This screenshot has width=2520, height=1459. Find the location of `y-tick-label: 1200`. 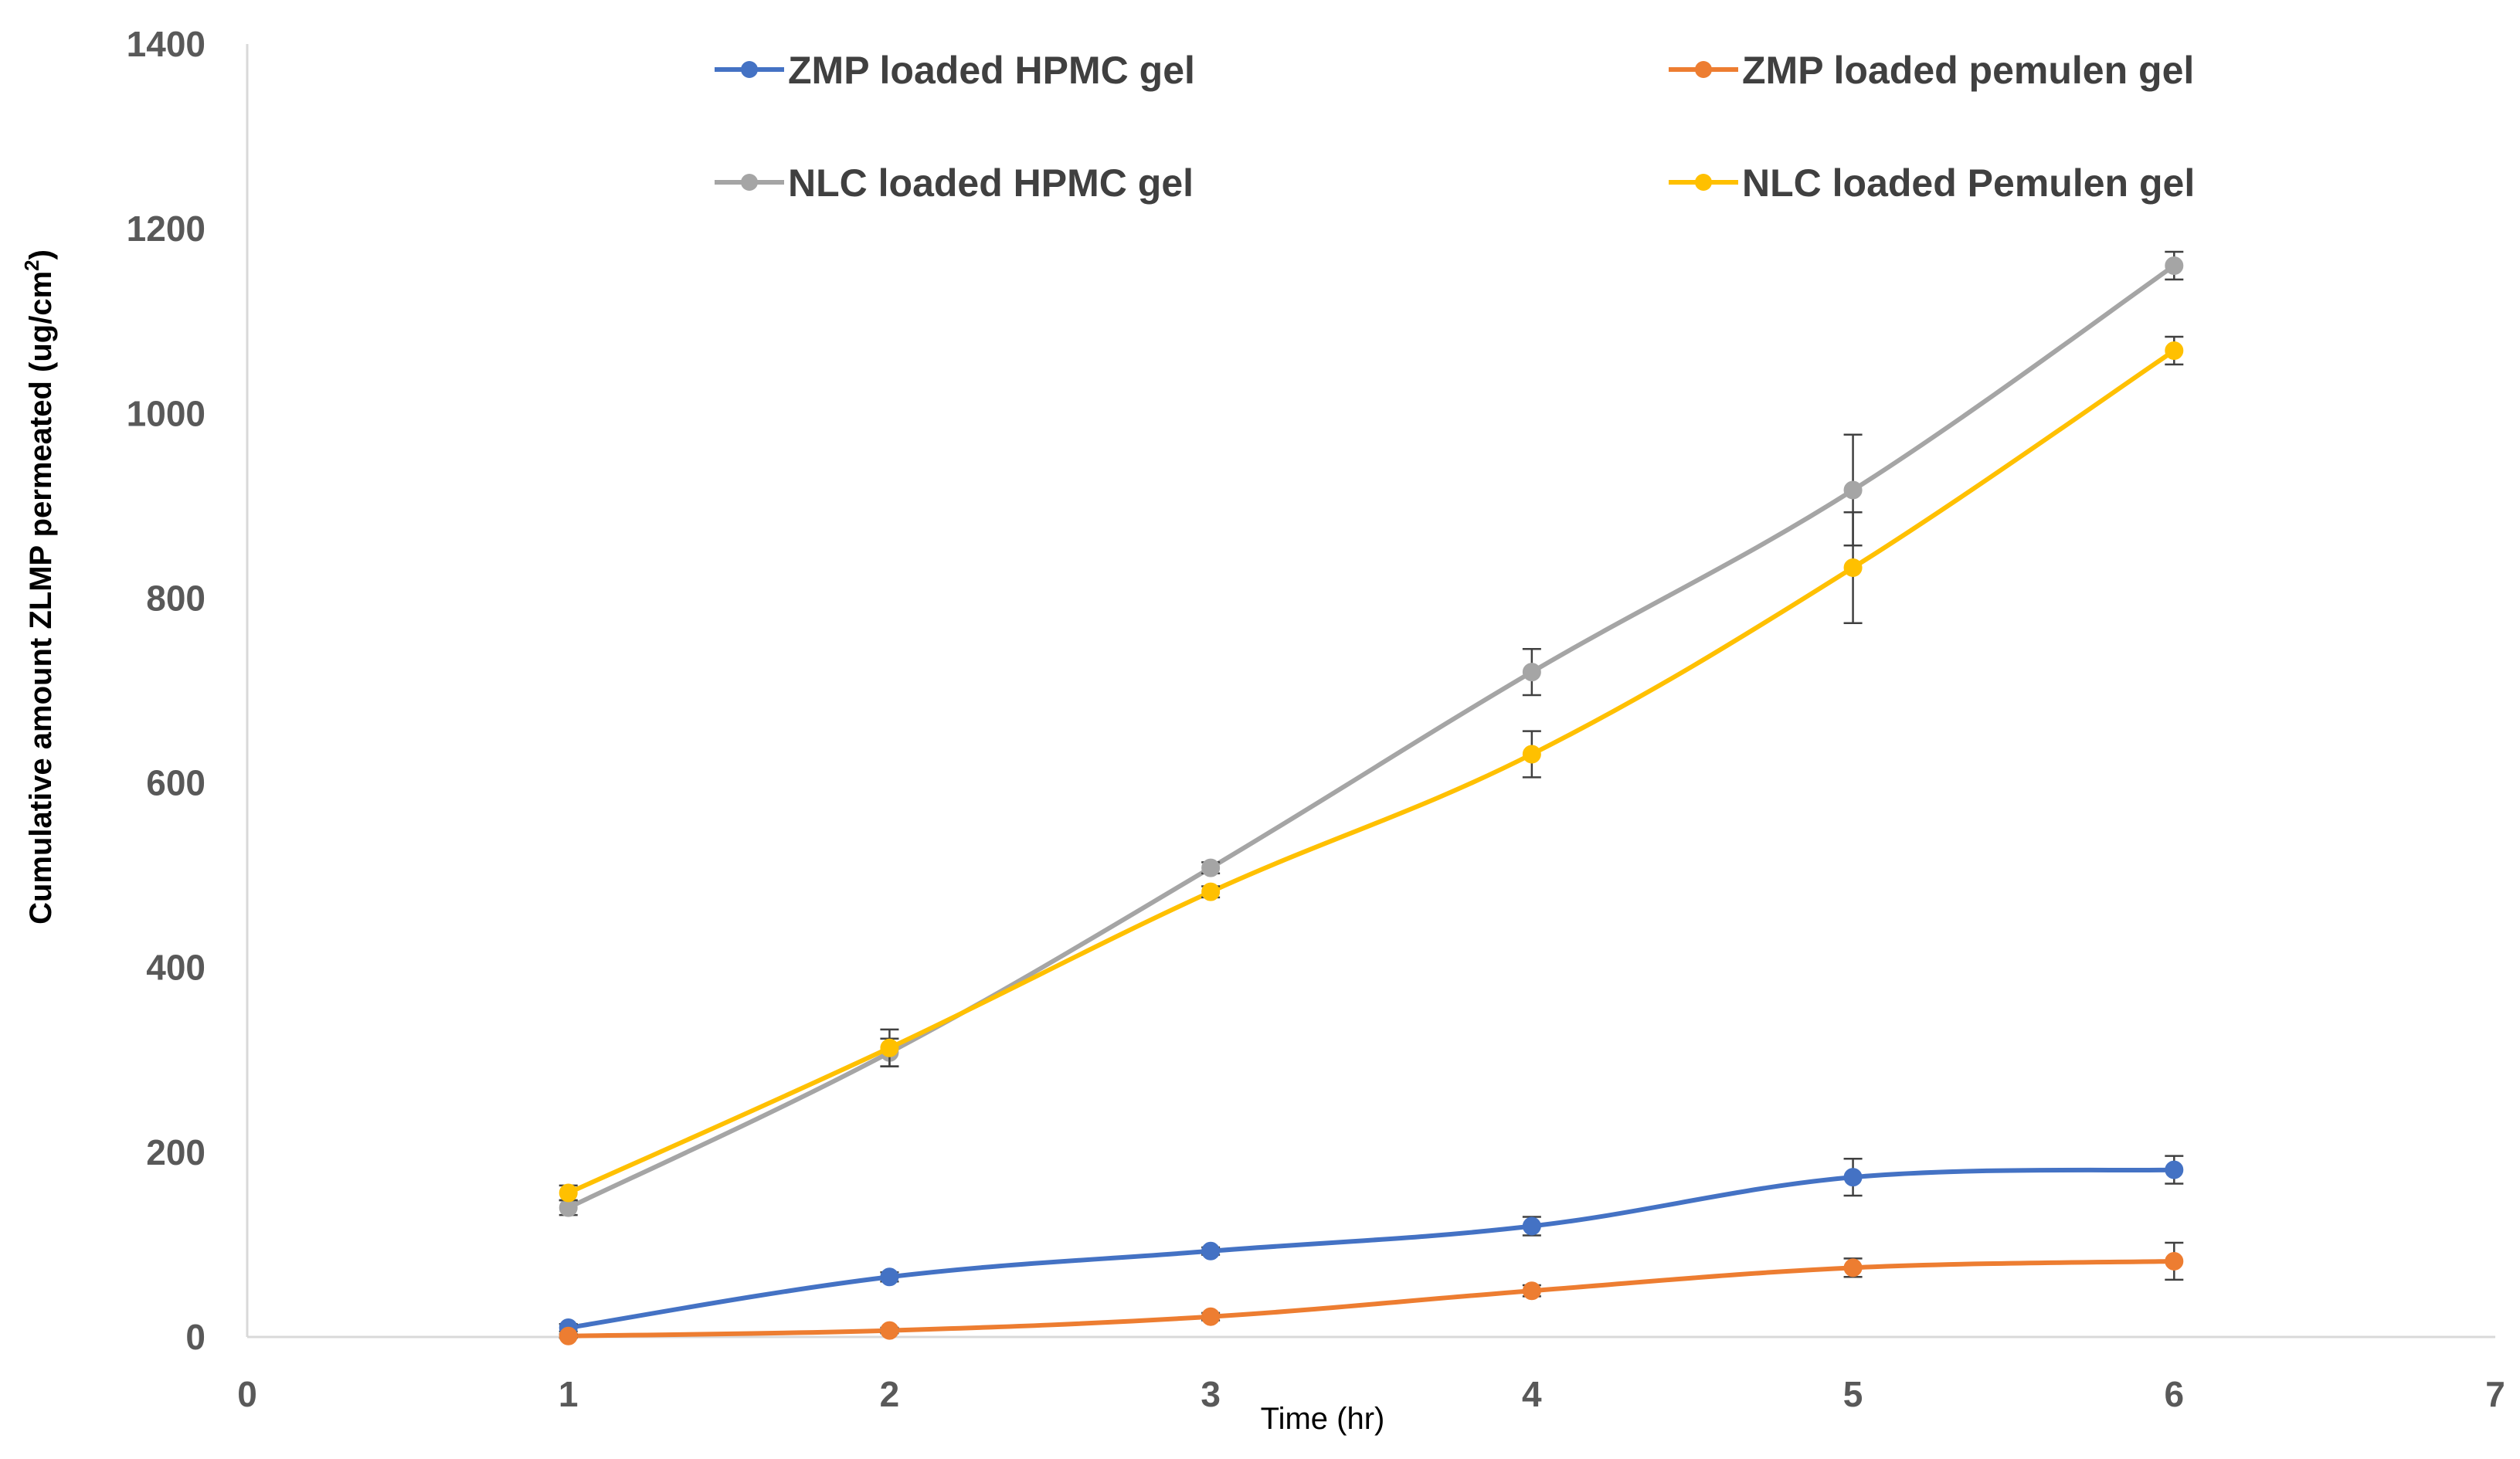

y-tick-label: 1200 is located at coordinates (166, 229).